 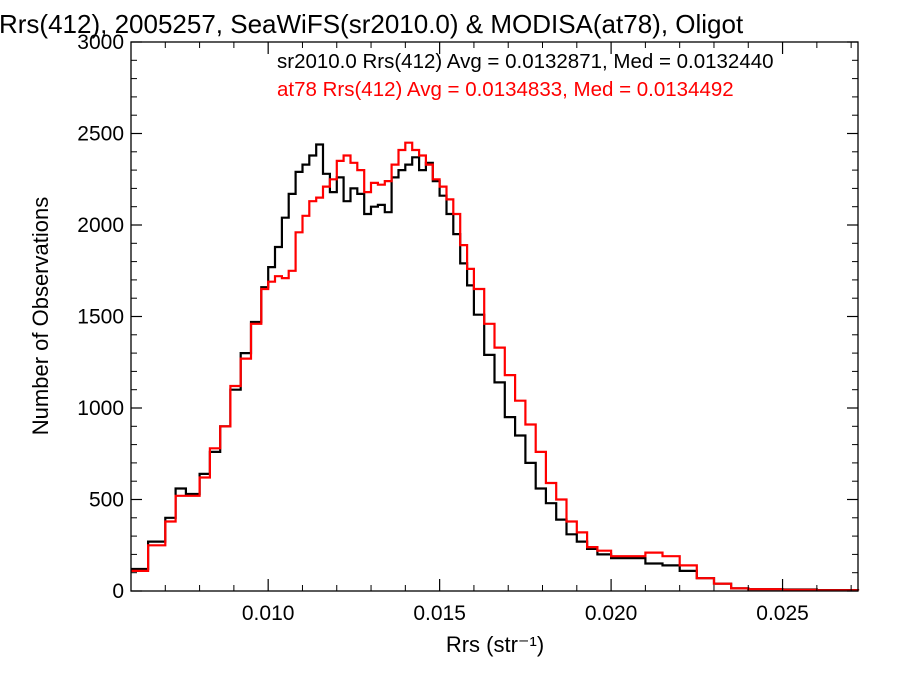 What do you see at coordinates (439, 613) in the screenshot?
I see `x-tick-label: 0.015` at bounding box center [439, 613].